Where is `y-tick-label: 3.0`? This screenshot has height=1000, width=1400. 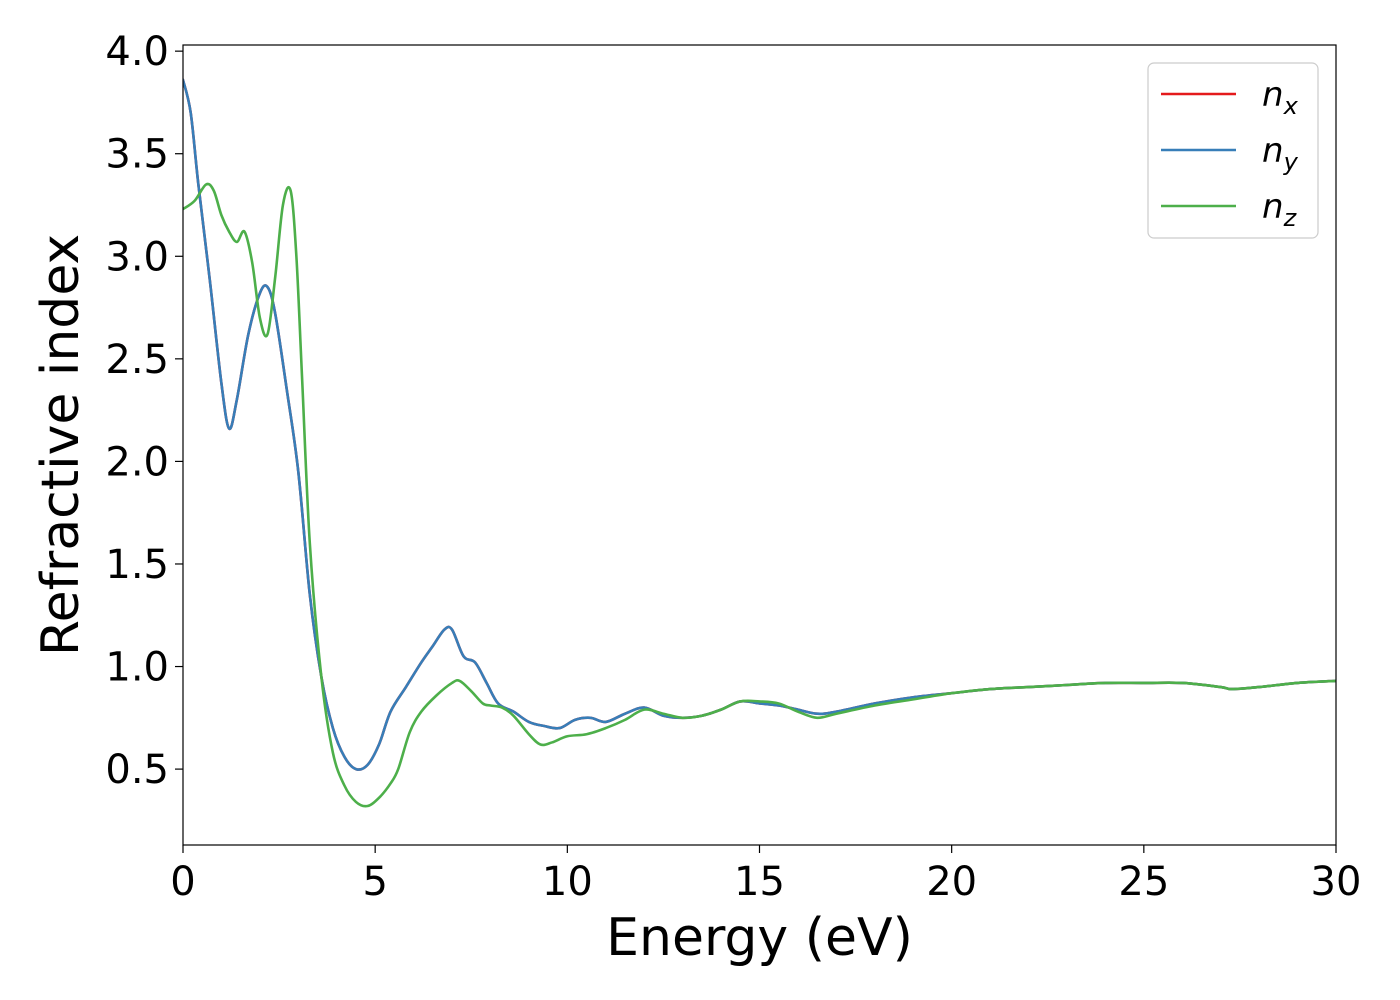 y-tick-label: 3.0 is located at coordinates (137, 257).